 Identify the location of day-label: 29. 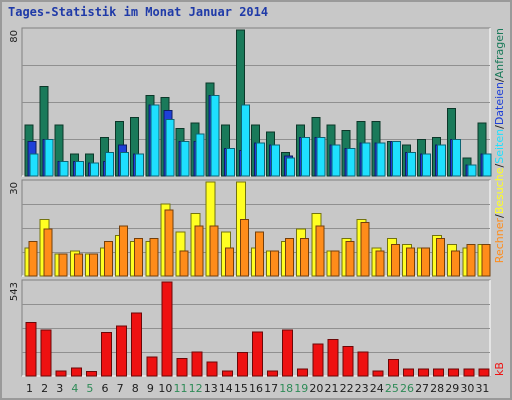
(452, 388).